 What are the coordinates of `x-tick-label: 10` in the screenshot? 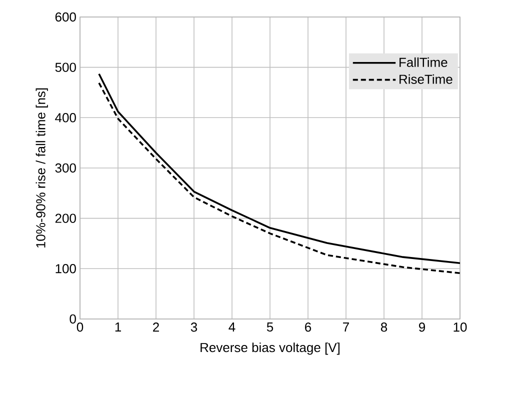 It's located at (460, 327).